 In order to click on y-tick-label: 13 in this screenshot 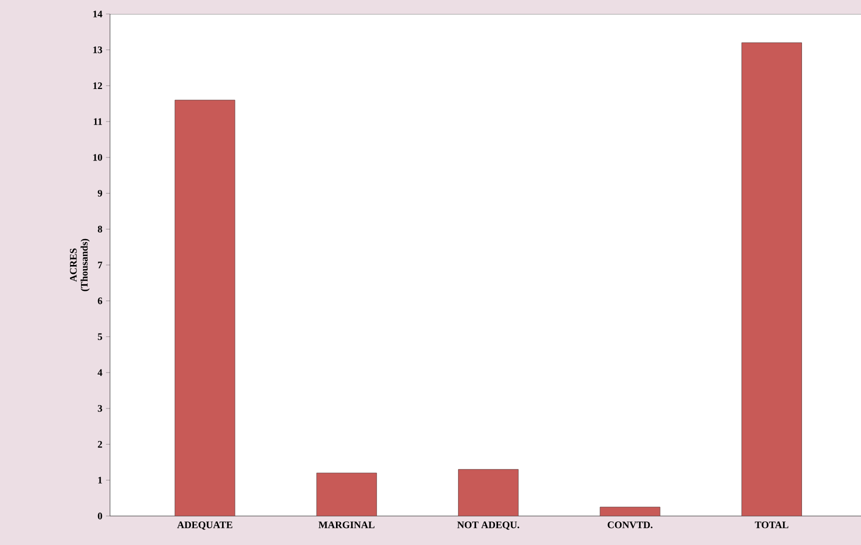, I will do `click(97, 50)`.